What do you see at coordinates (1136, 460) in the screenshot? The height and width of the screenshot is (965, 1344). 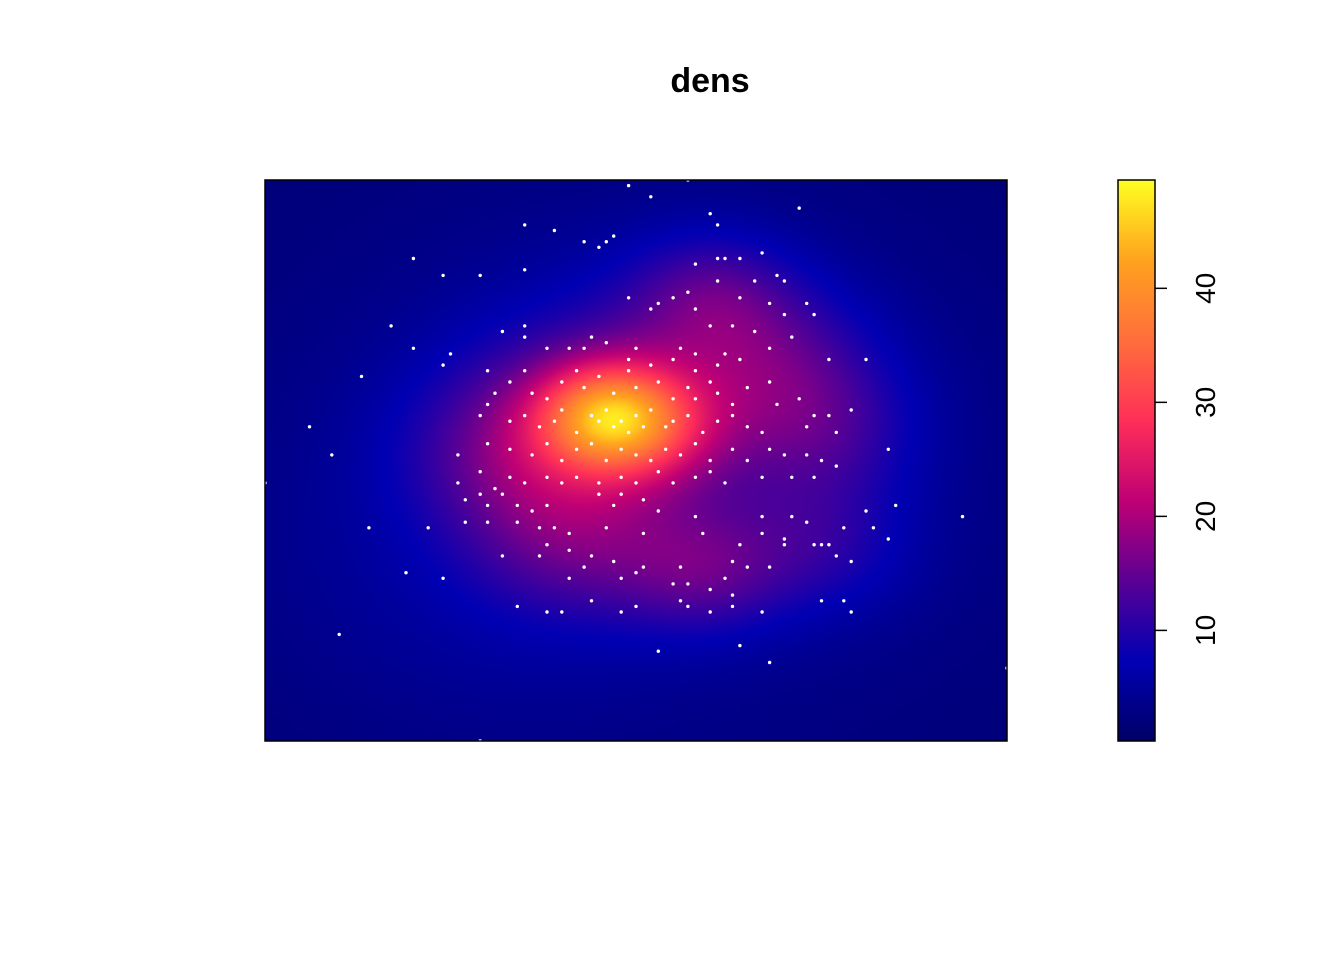 I see `colorbar-gradient` at bounding box center [1136, 460].